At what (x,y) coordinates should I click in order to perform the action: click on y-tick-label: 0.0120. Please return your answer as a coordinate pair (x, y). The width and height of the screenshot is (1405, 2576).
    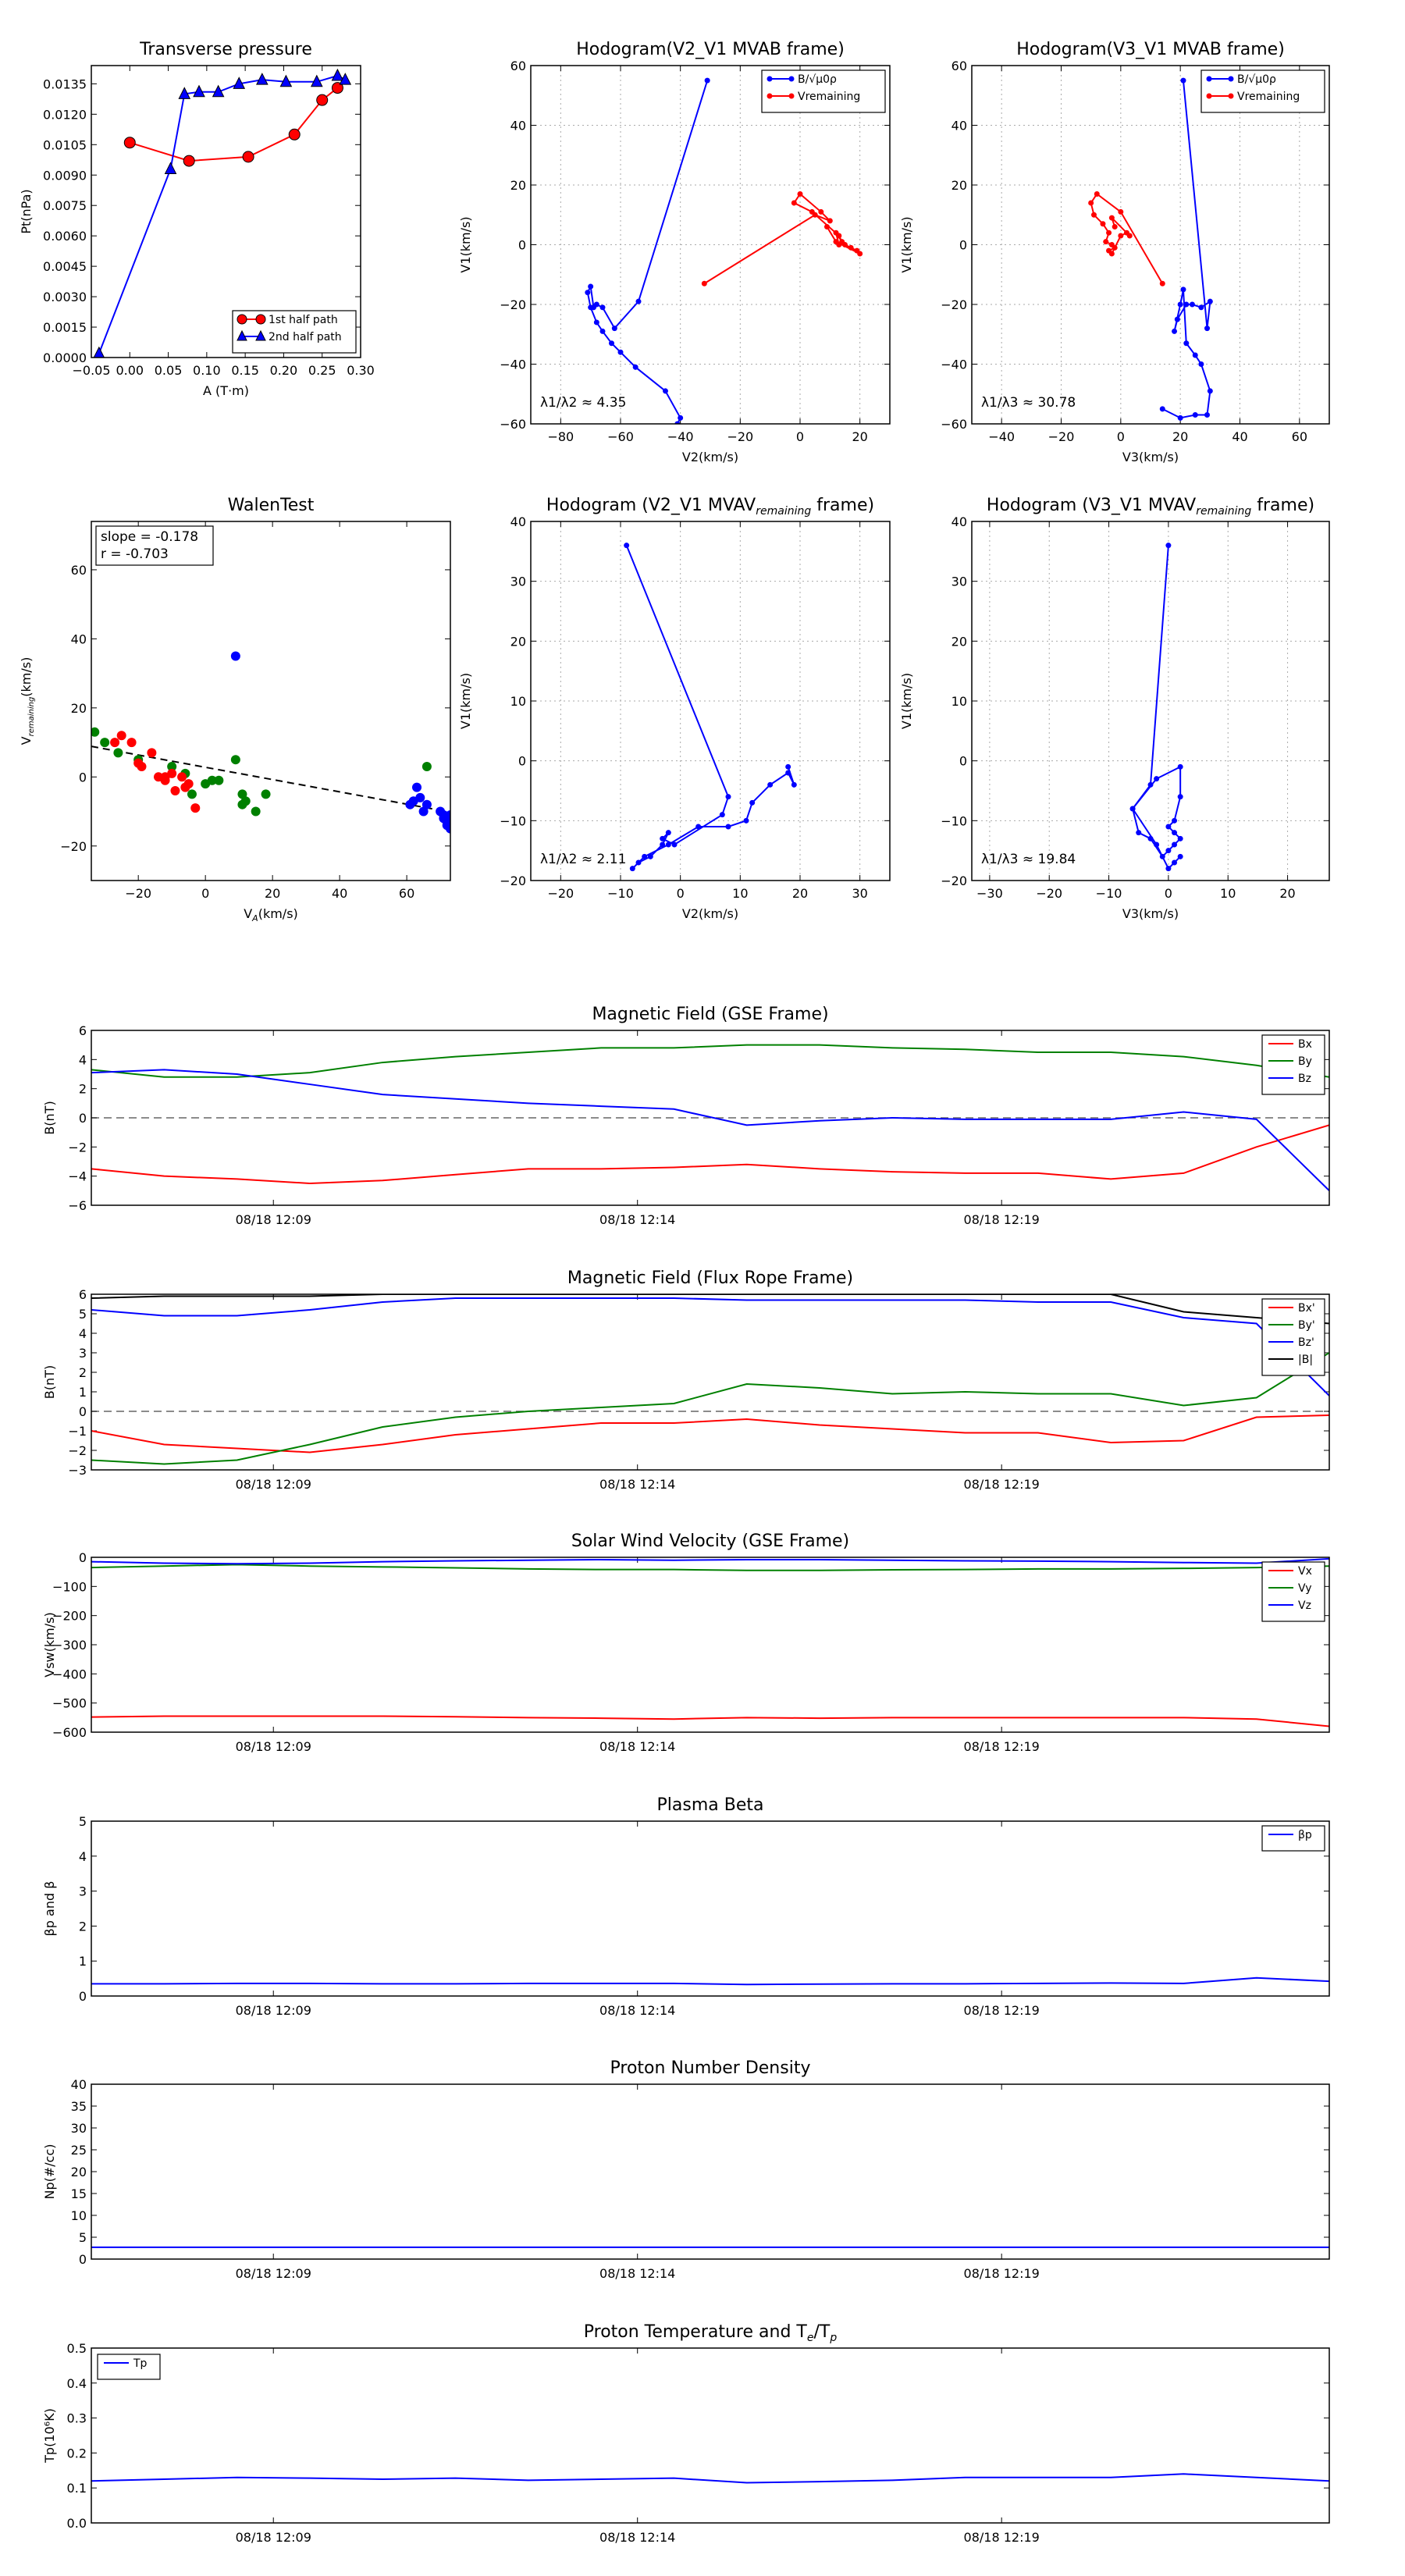
    Looking at the image, I should click on (65, 114).